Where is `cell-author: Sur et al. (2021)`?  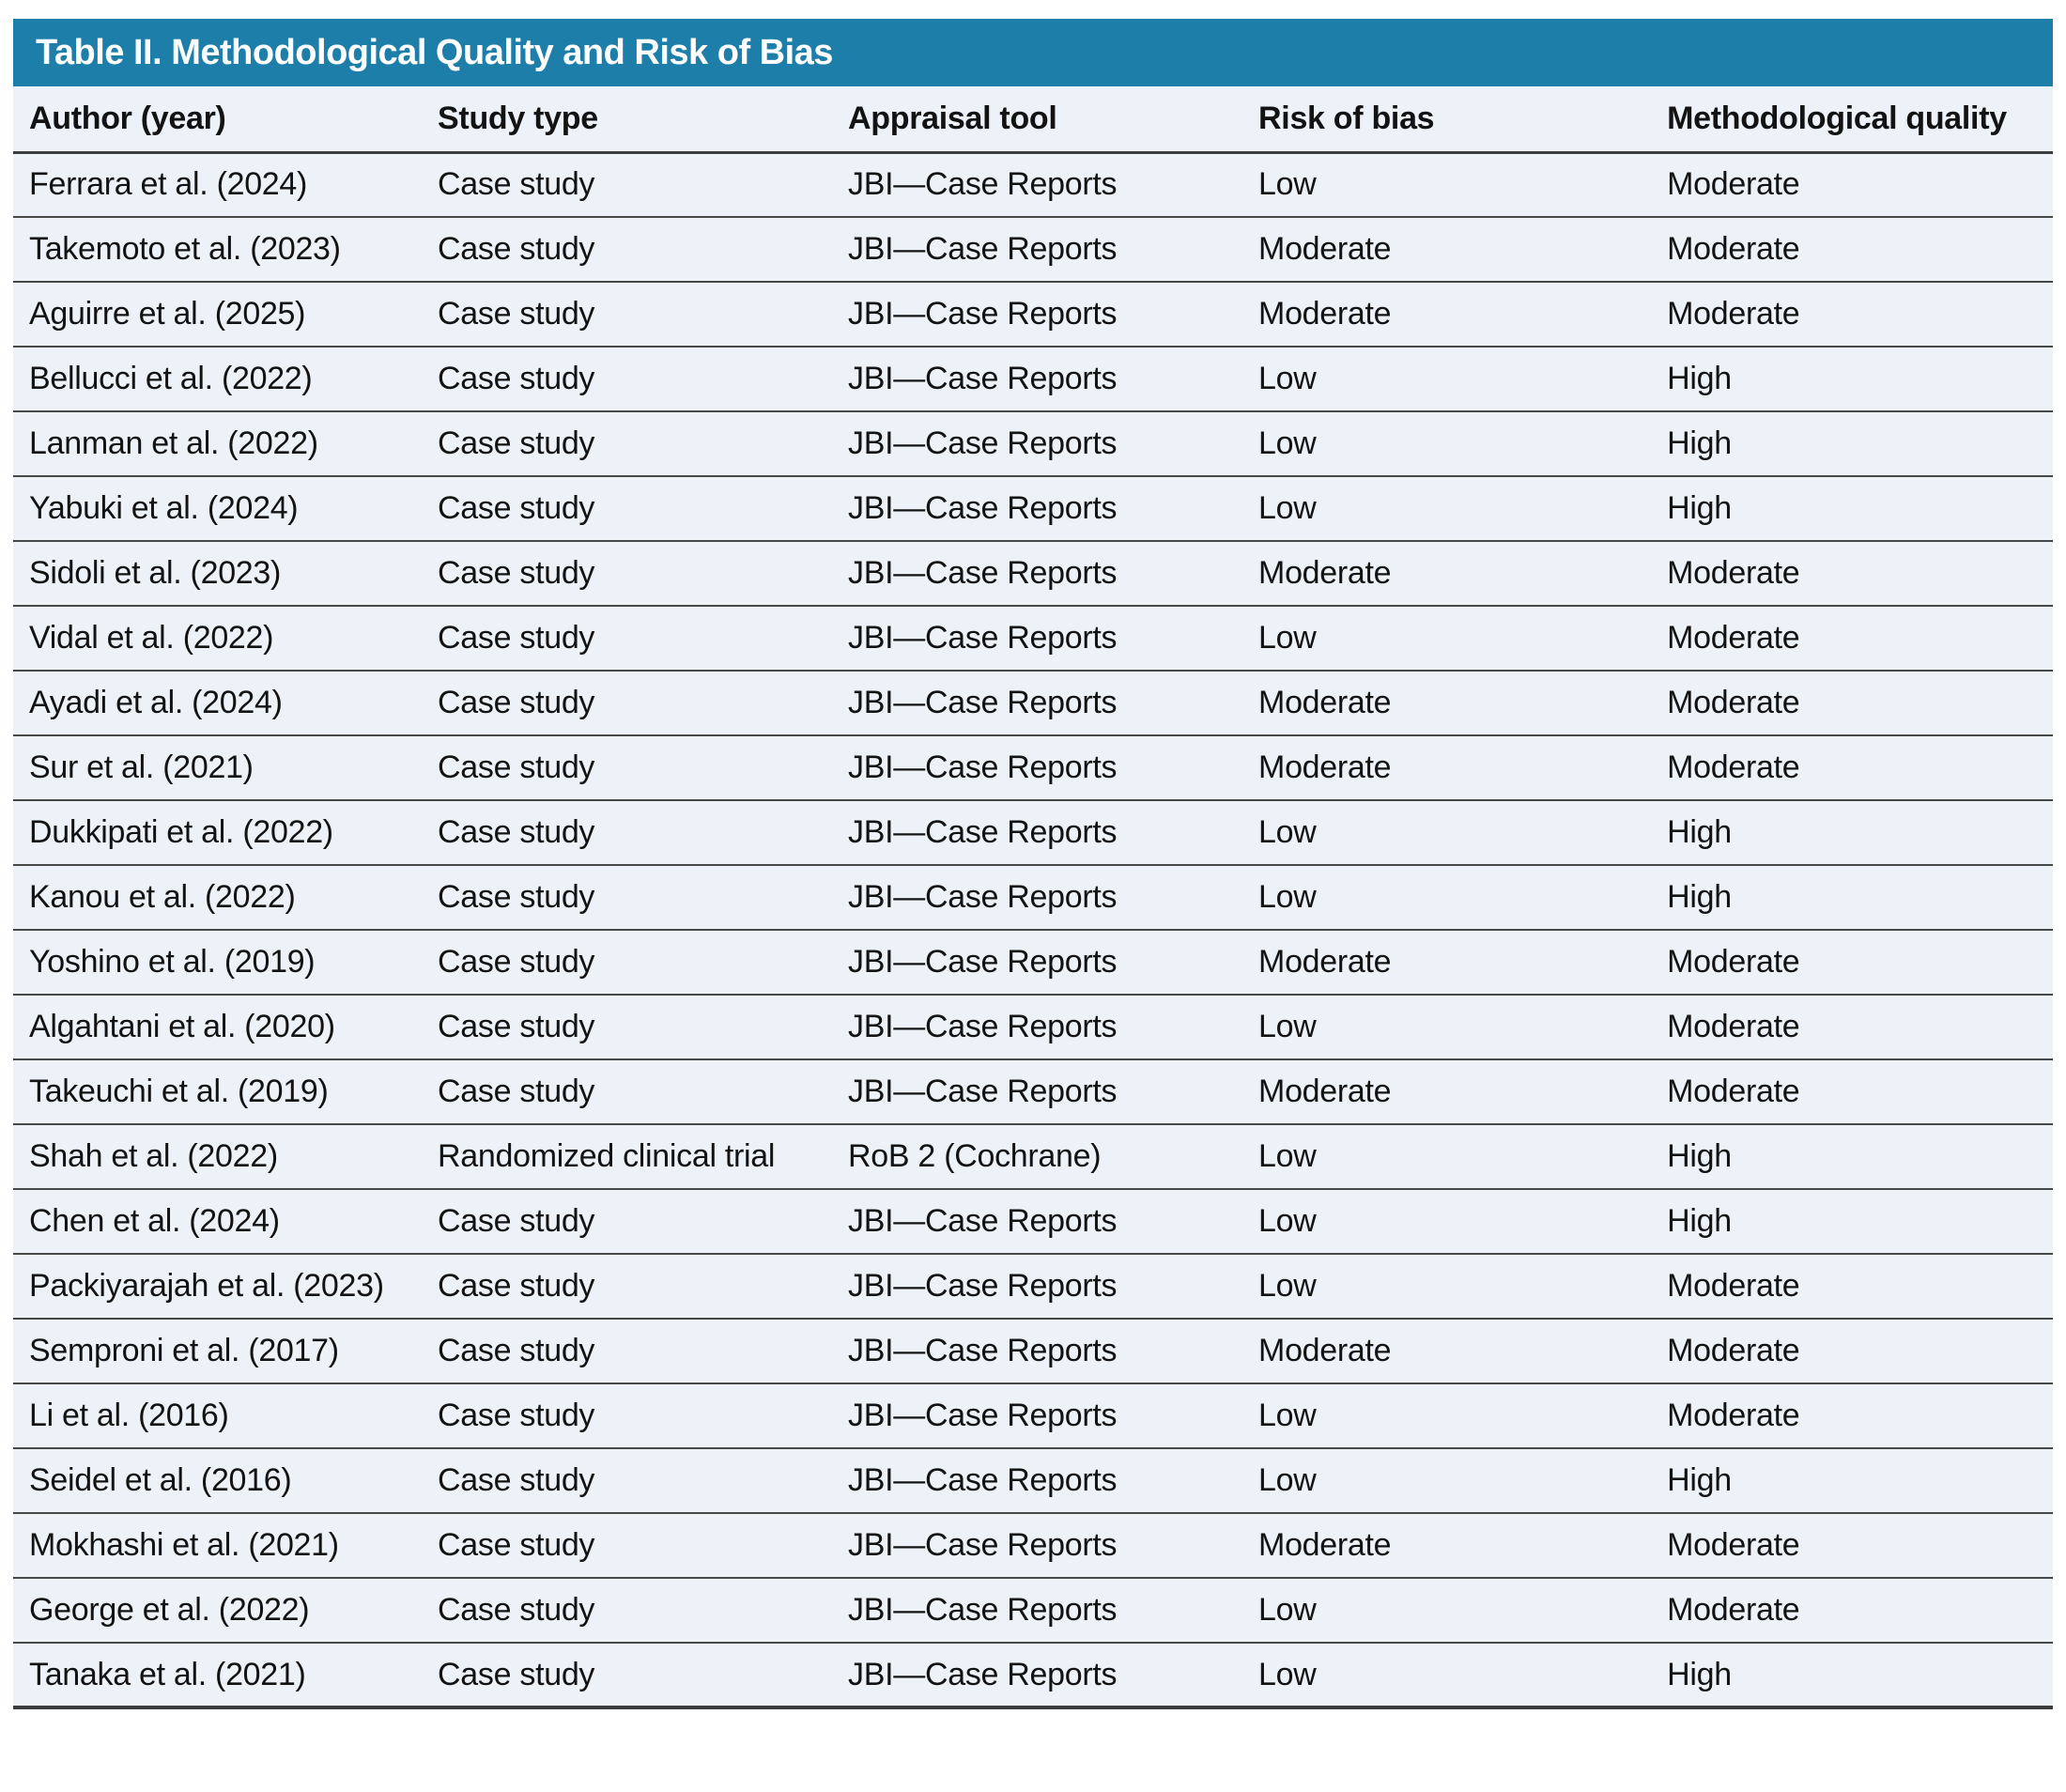
cell-author: Sur et al. (2021) is located at coordinates (218, 768).